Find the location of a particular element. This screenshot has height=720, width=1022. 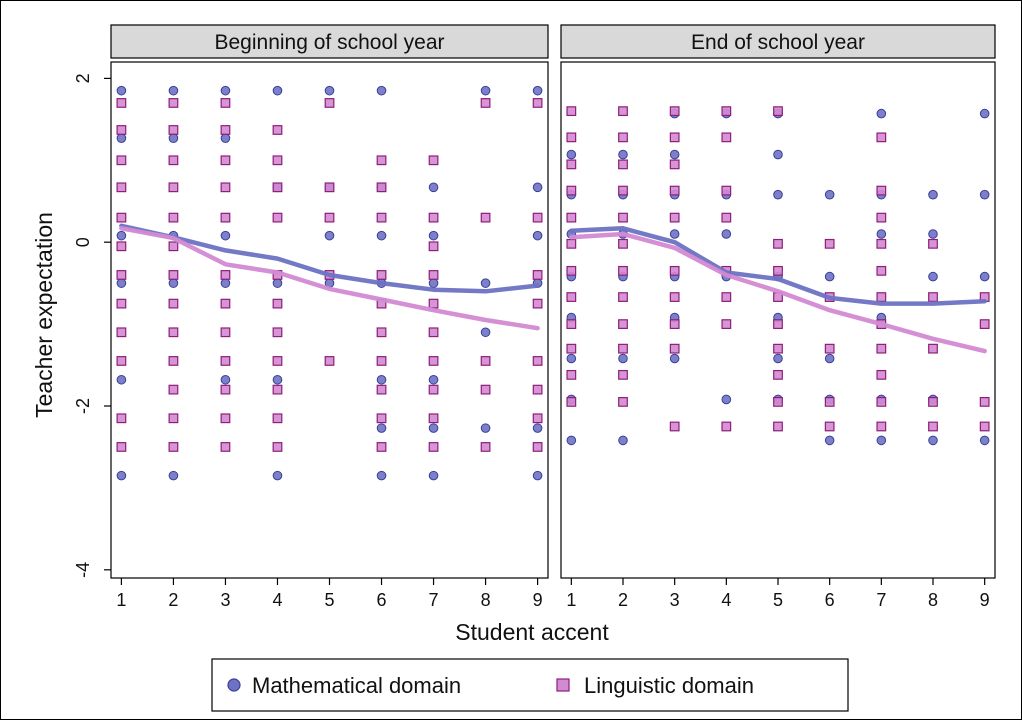

x-tick-label: 1 is located at coordinates (571, 600).